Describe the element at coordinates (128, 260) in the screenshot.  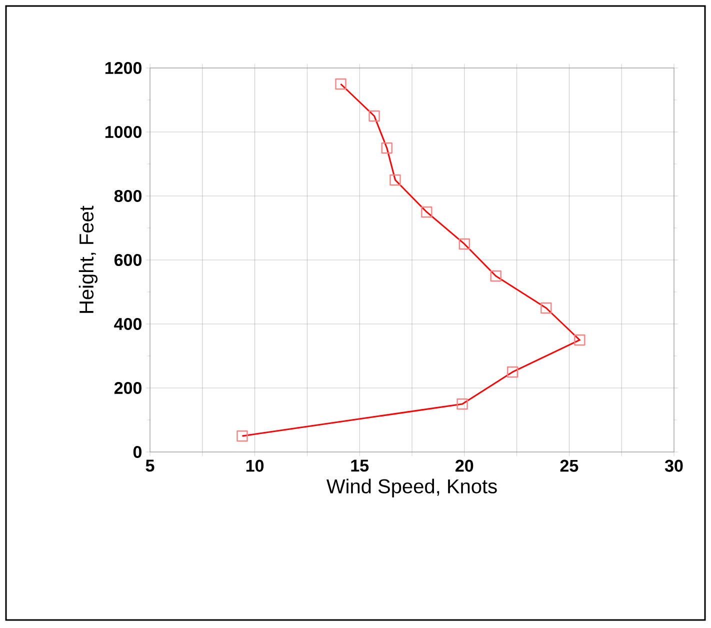
I see `y-tick-label: 600` at that location.